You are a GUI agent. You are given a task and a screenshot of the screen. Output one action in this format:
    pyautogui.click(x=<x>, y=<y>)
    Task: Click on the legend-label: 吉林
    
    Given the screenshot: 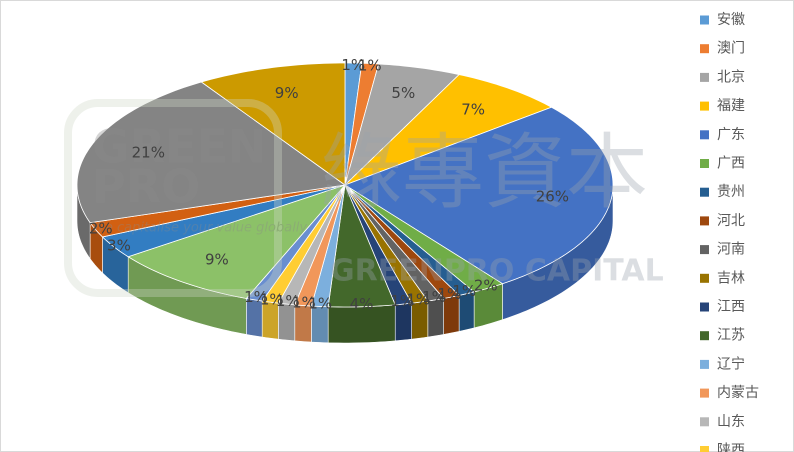 What is the action you would take?
    pyautogui.click(x=731, y=278)
    